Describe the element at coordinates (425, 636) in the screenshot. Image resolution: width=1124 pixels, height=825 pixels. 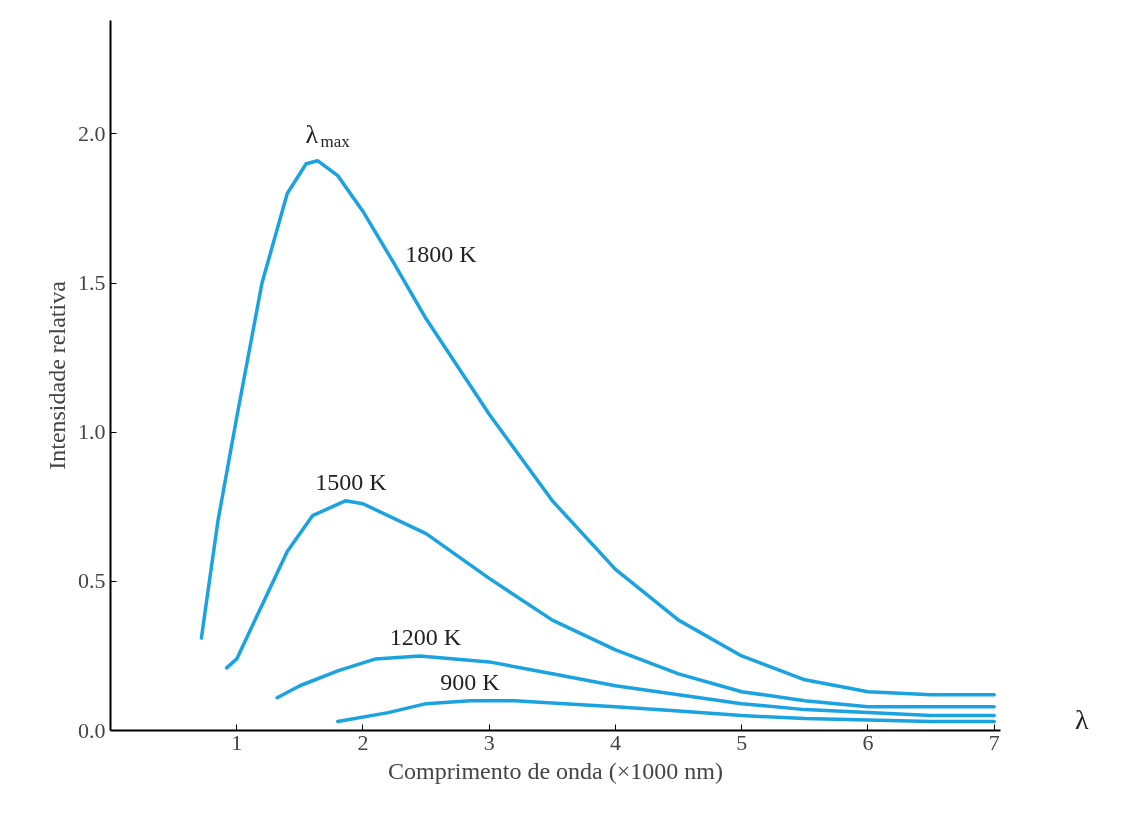
I see `series-label: 1200 K` at that location.